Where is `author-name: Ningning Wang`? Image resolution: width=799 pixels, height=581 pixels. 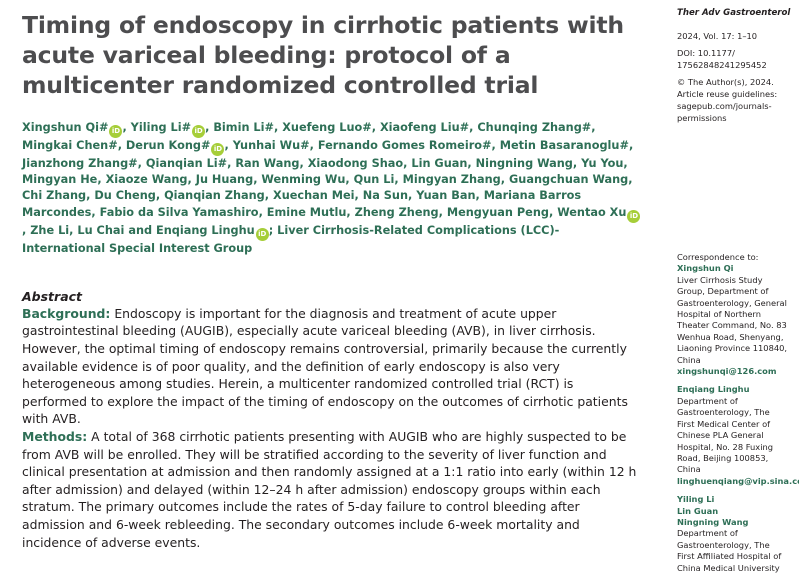
author-name: Ningning Wang is located at coordinates (524, 163).